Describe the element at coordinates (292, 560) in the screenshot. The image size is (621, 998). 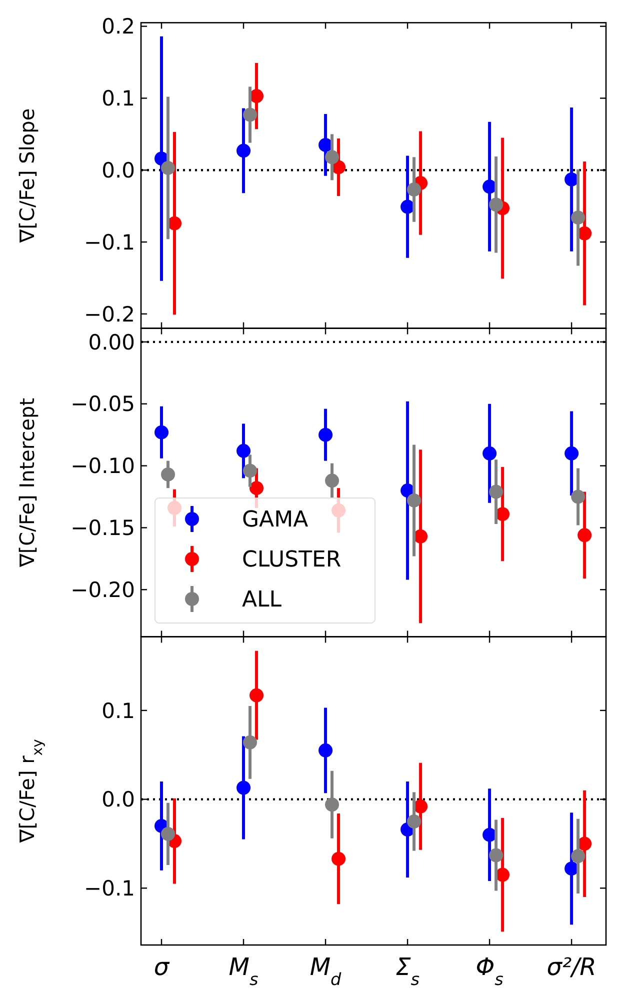
I see `legend-label: CLUSTER` at that location.